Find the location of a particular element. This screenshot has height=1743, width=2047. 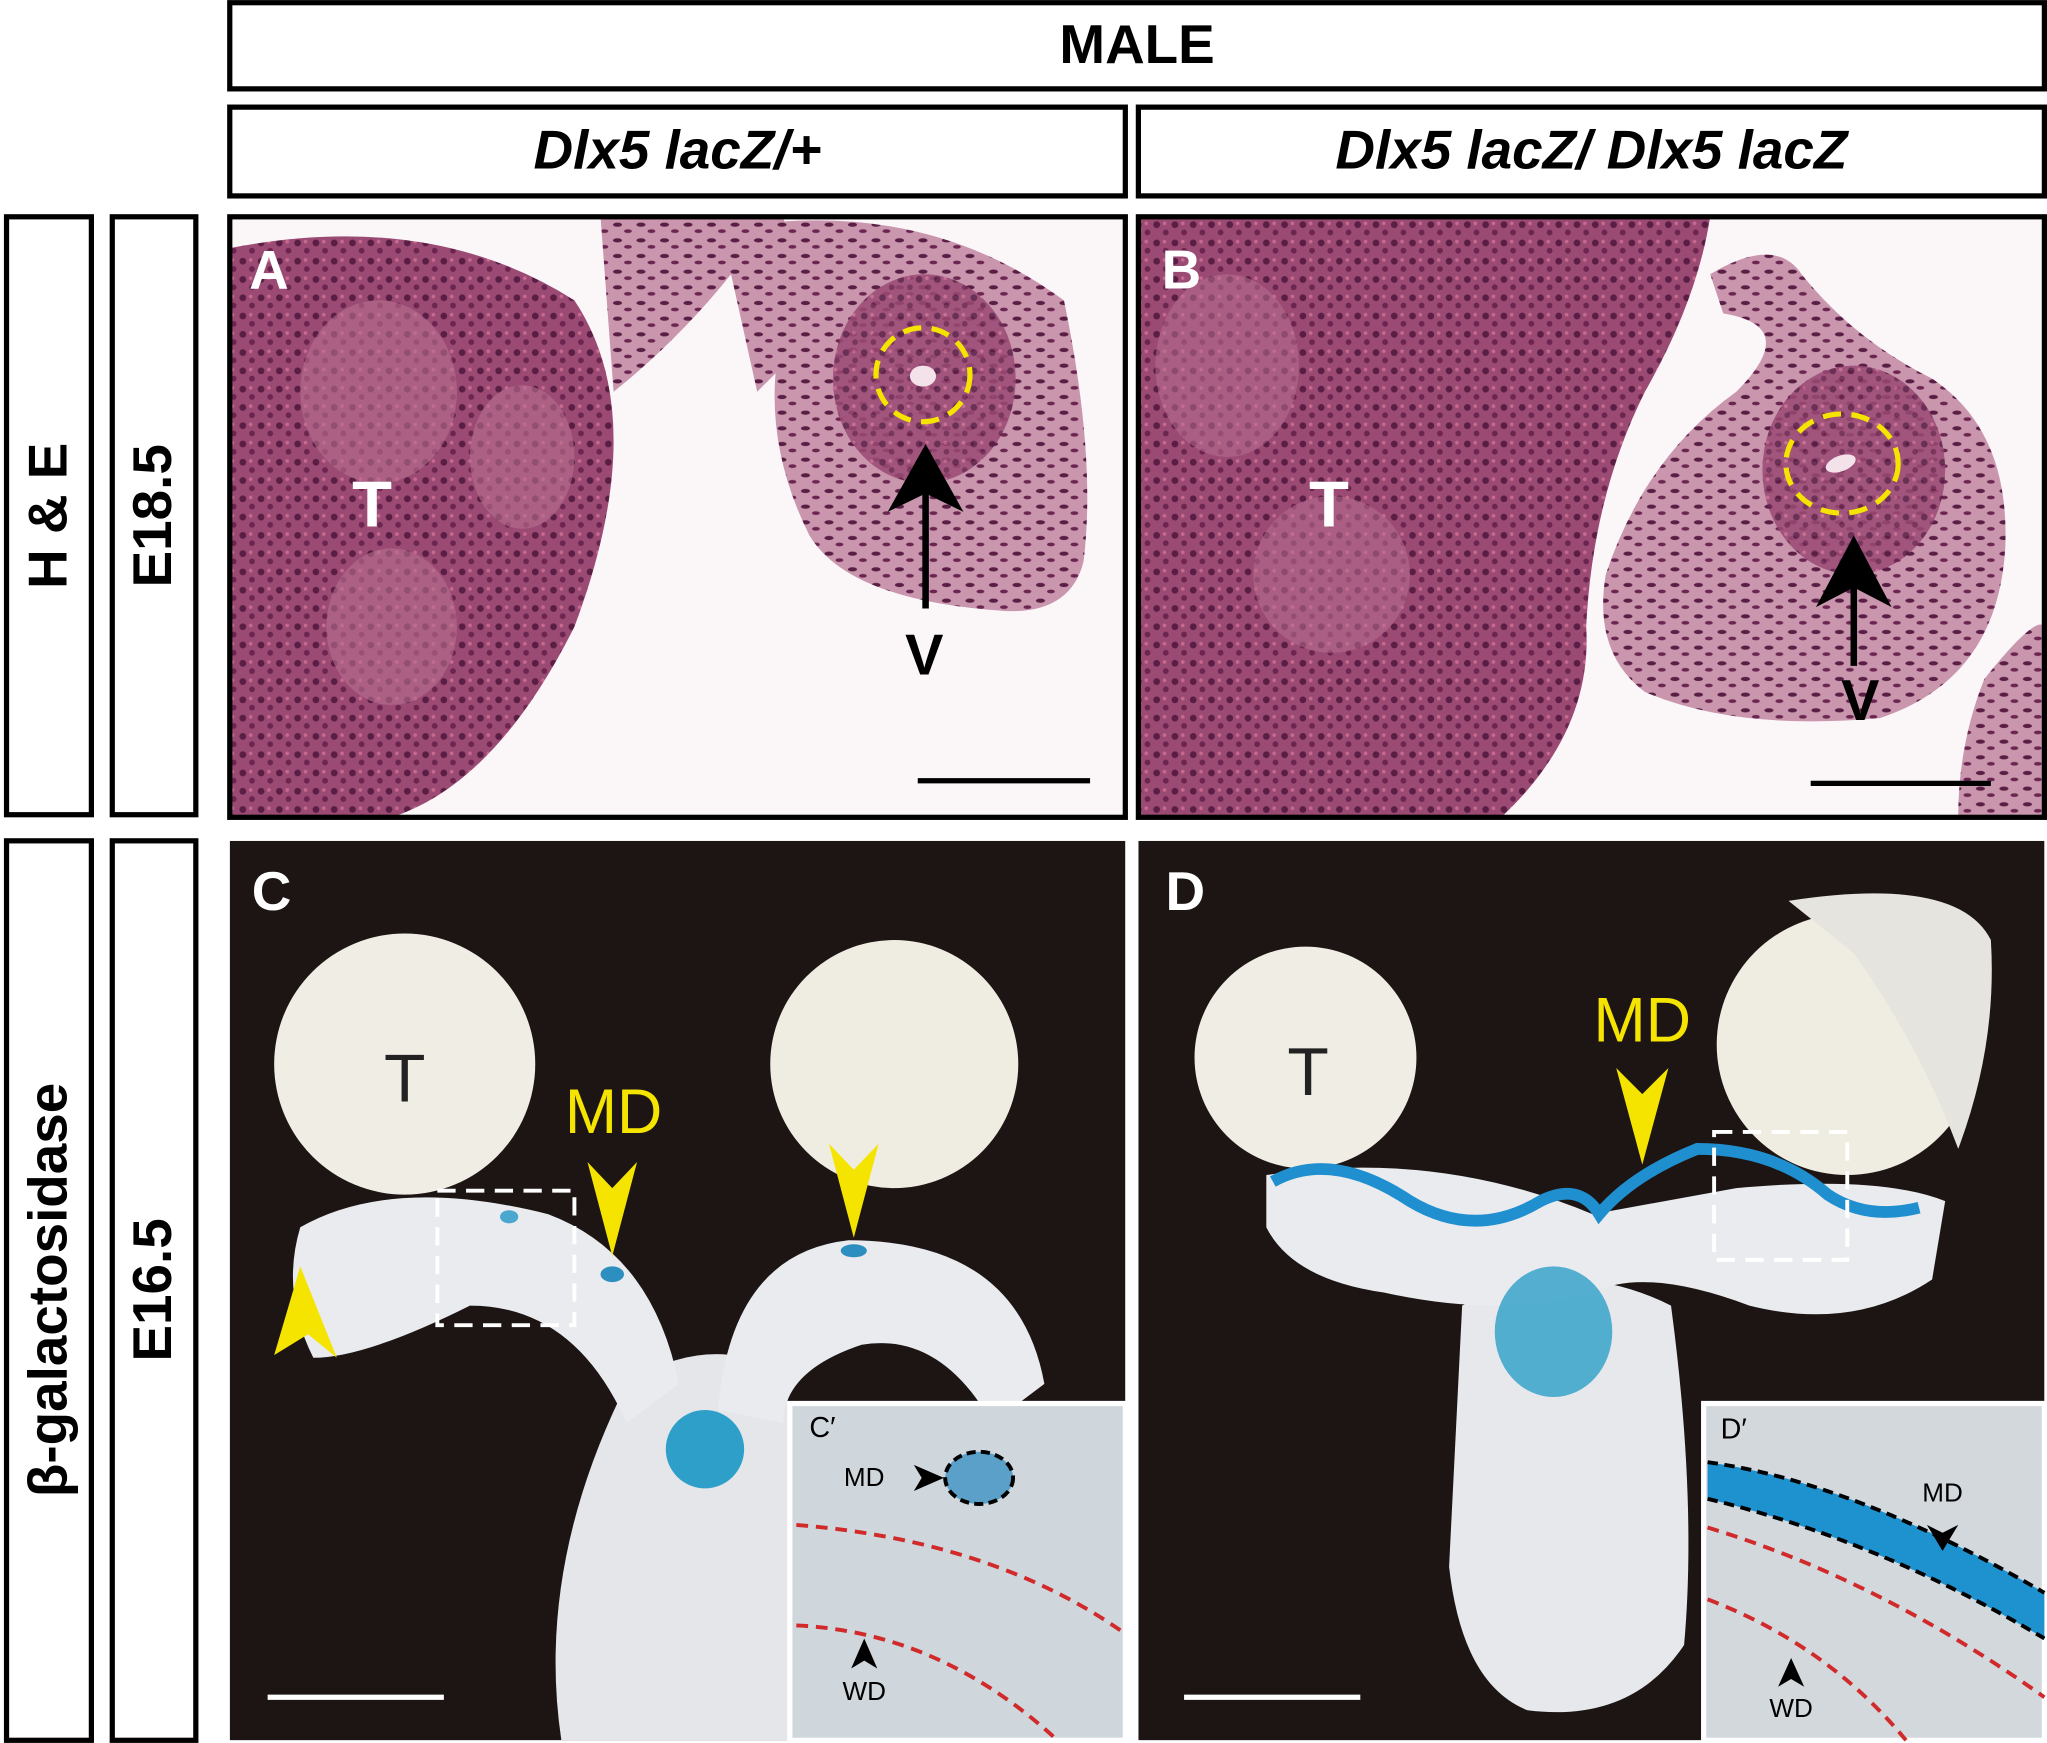

inset-label: C′ is located at coordinates (822, 1428).